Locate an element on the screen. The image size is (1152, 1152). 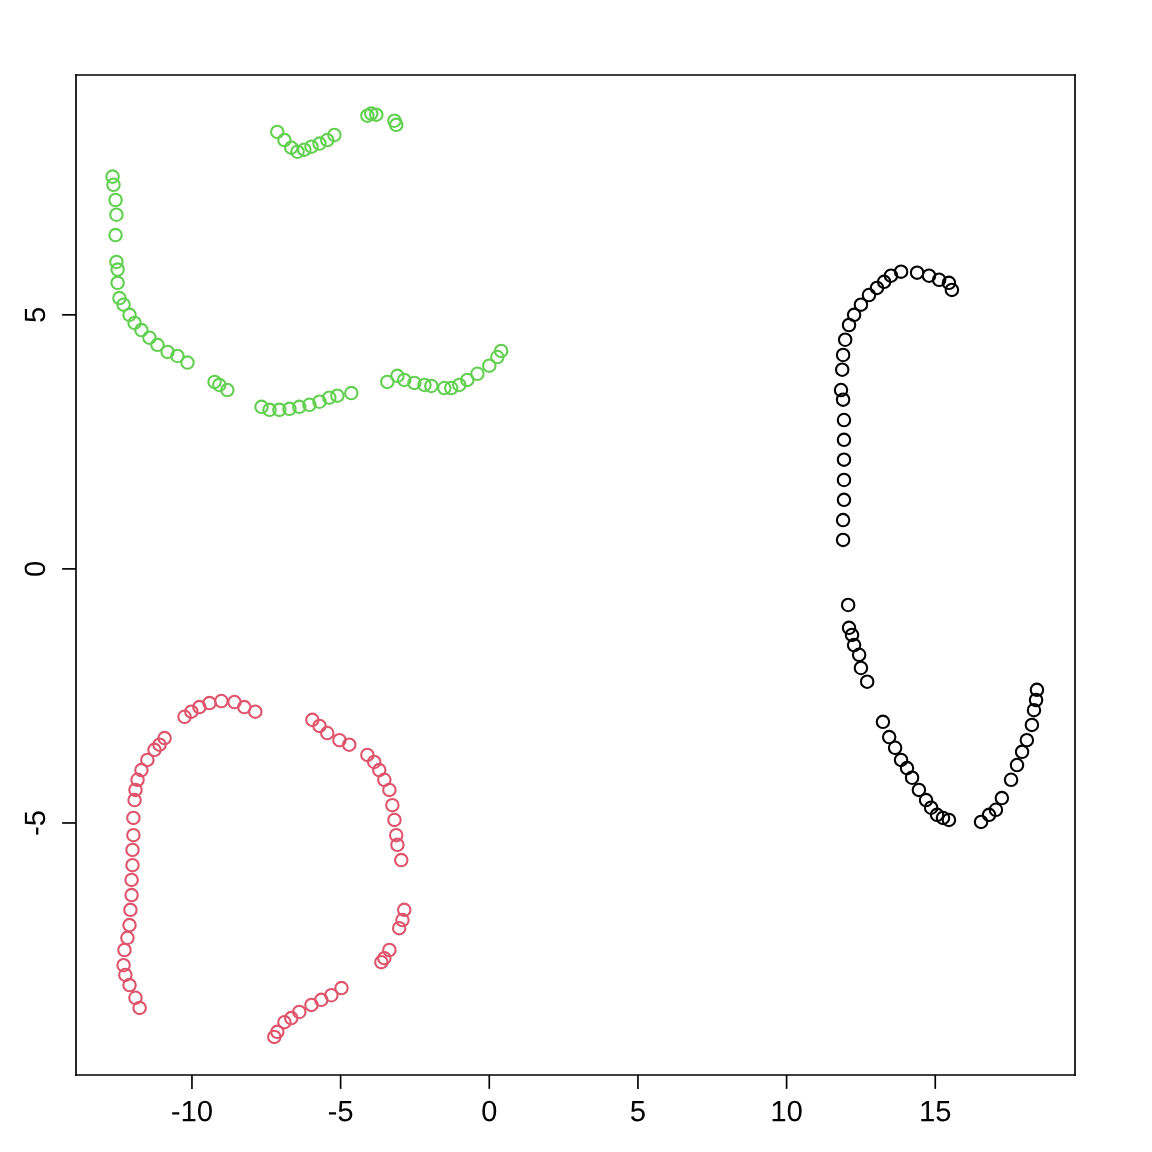
x-tick-label: 5 is located at coordinates (637, 1111).